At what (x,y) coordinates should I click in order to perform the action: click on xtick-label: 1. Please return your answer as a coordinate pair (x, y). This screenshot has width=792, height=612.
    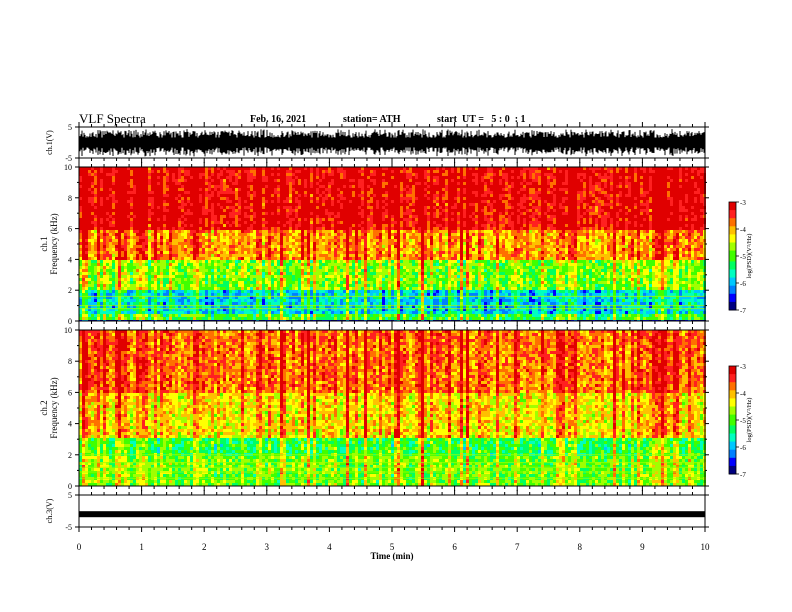
    Looking at the image, I should click on (141, 547).